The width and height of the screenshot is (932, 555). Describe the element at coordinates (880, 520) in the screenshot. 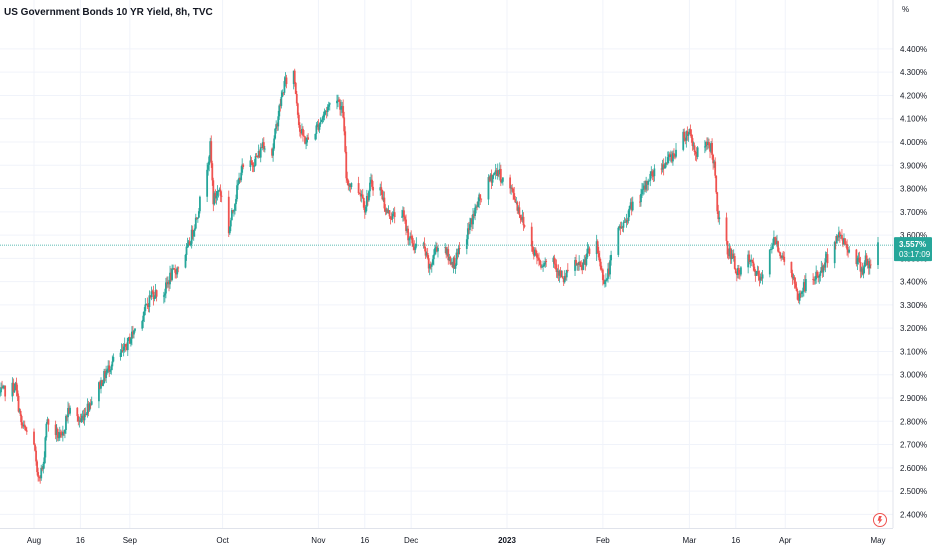

I see `tradingview-logo-icon` at that location.